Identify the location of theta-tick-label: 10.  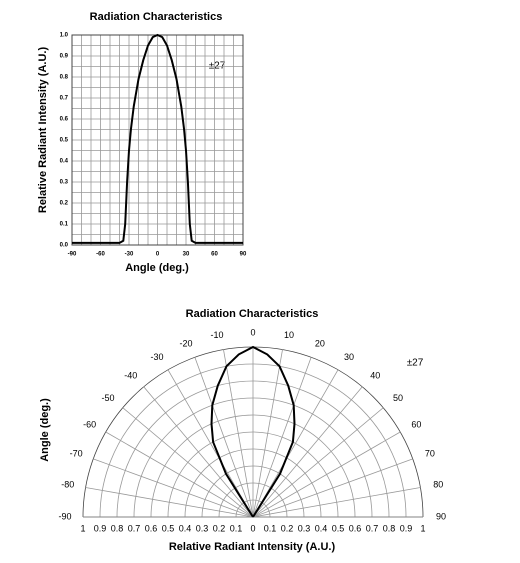
(289, 335).